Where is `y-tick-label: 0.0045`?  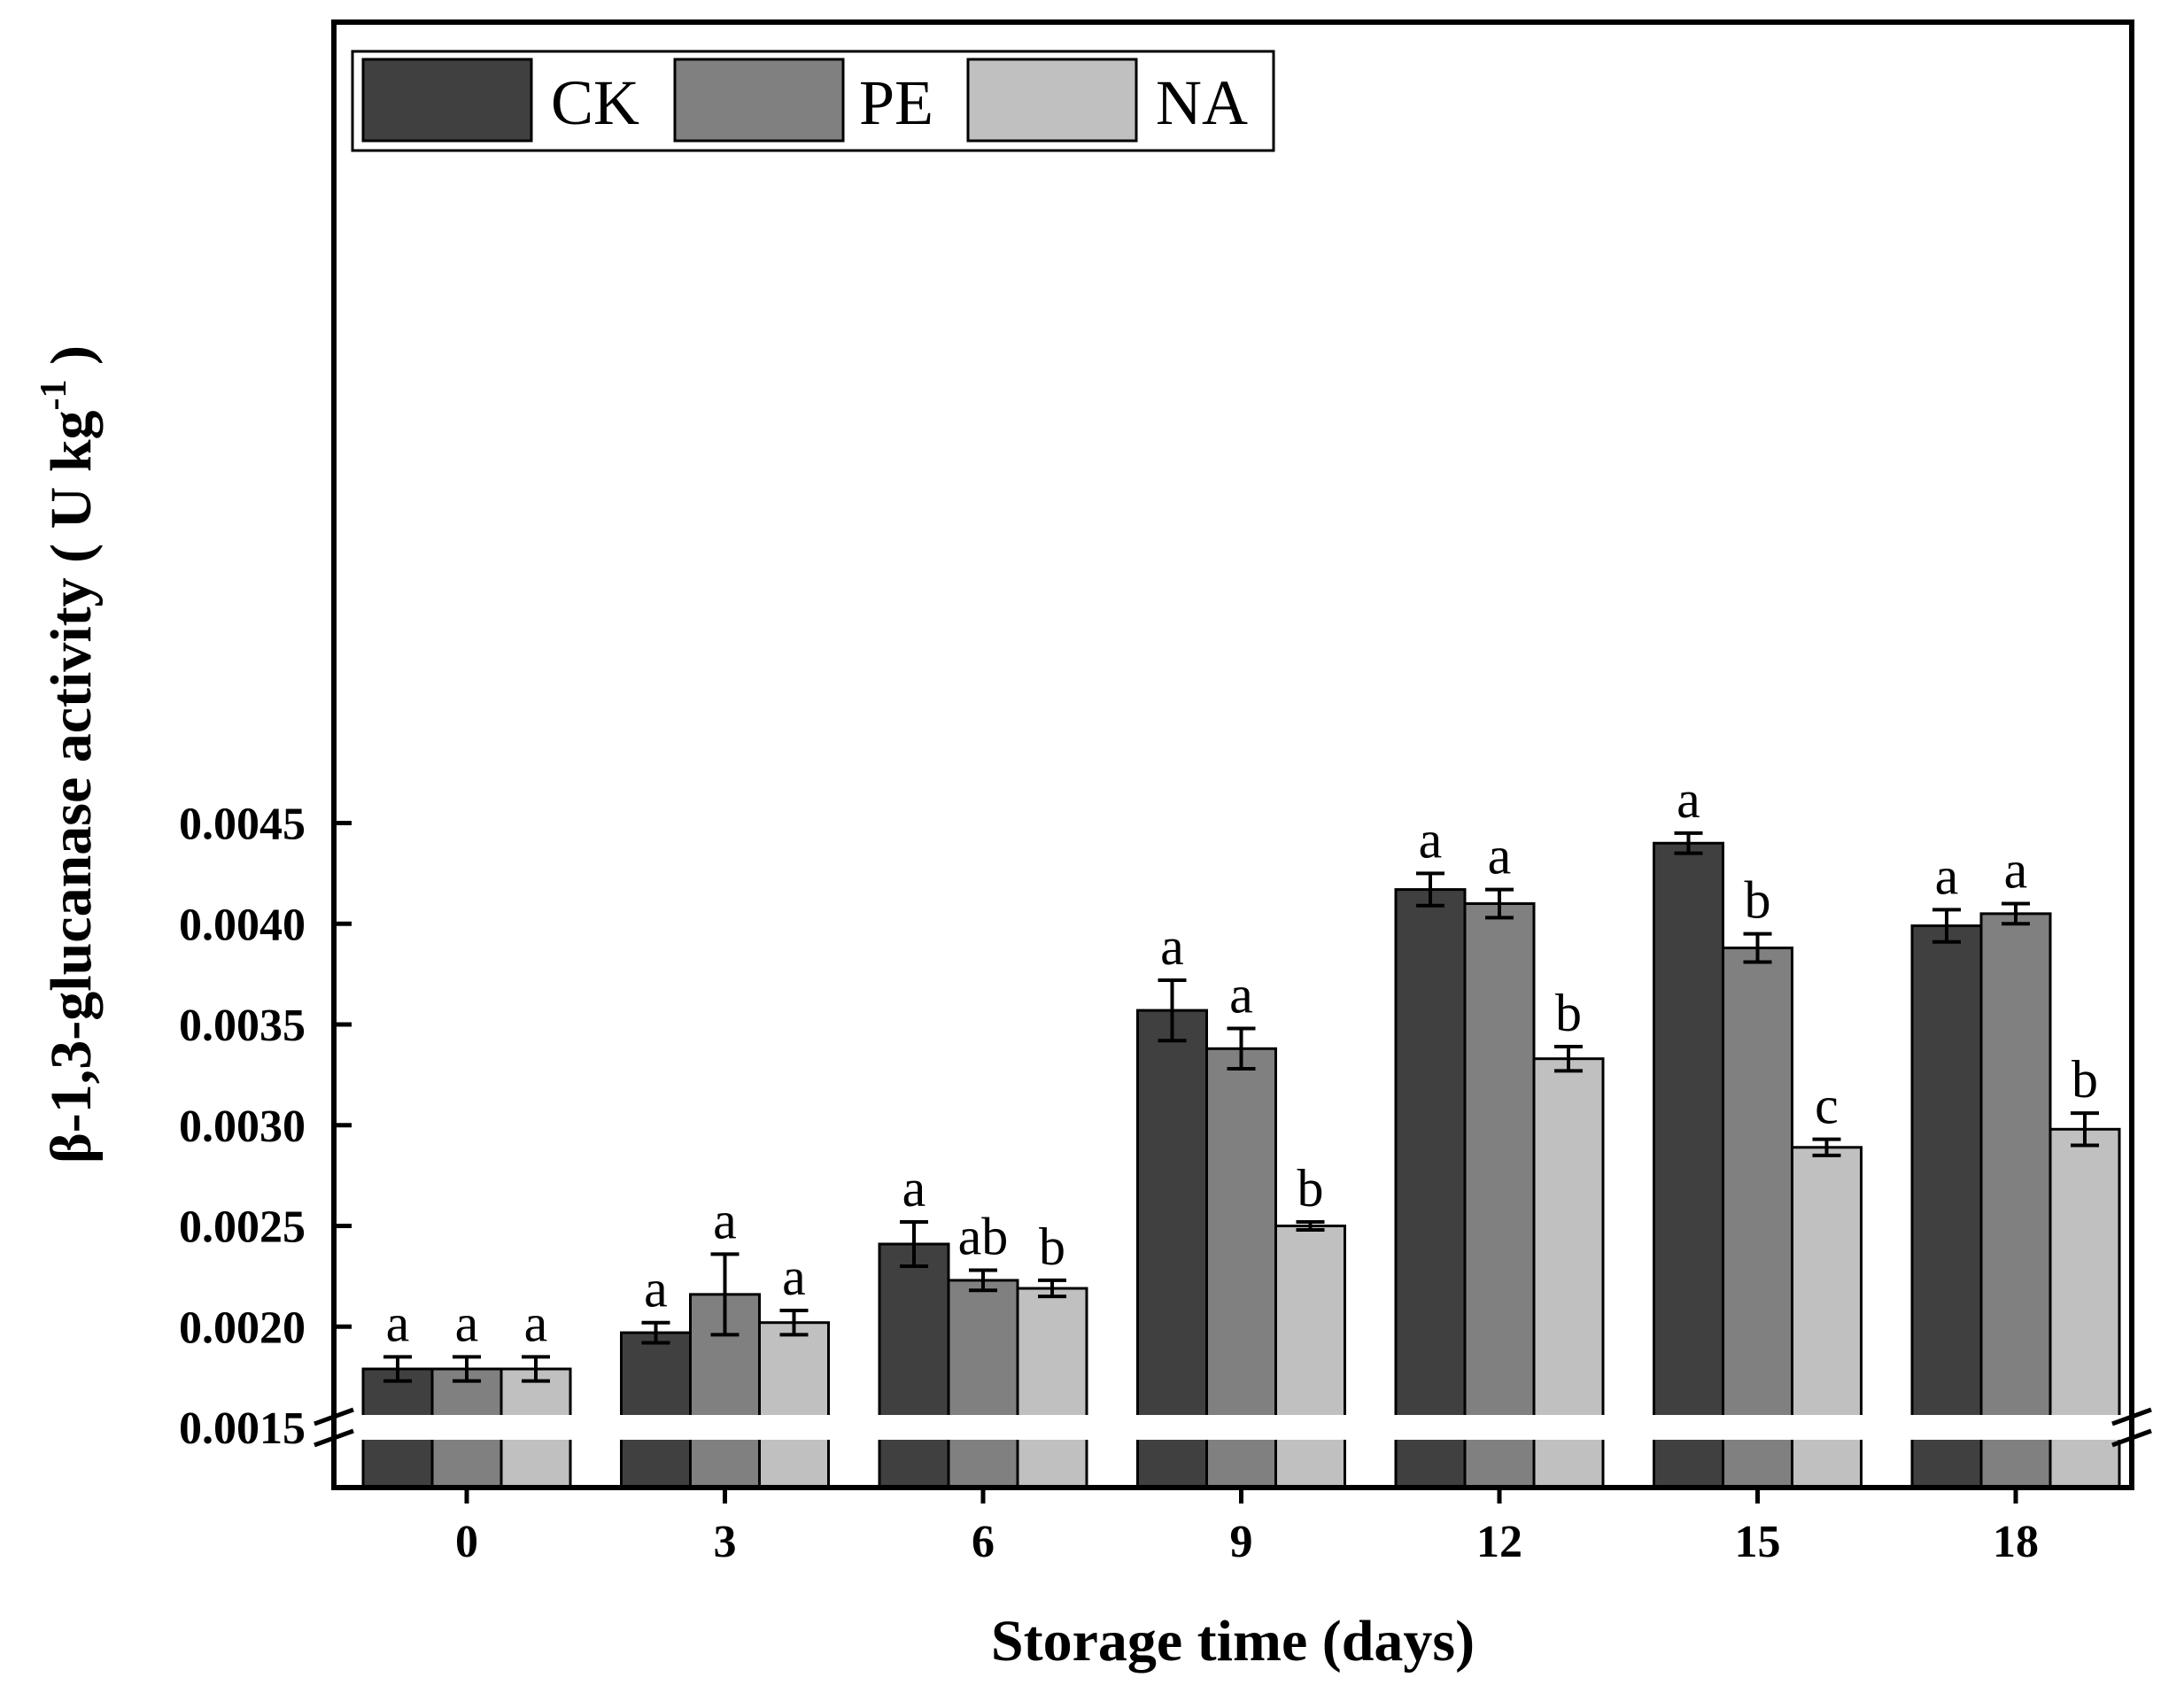 y-tick-label: 0.0045 is located at coordinates (243, 825).